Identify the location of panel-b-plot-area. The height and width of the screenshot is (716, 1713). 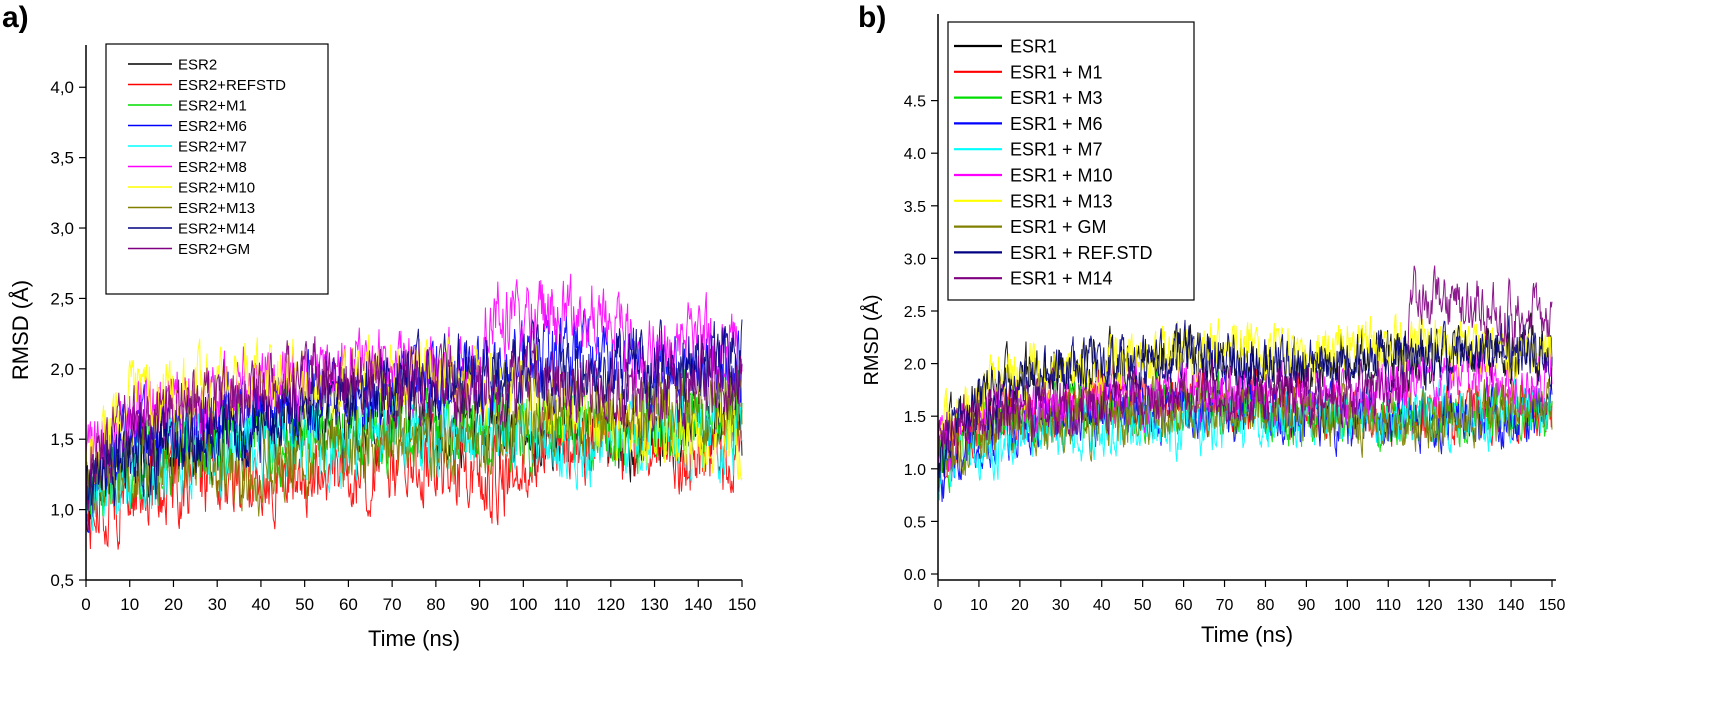
(1245, 384).